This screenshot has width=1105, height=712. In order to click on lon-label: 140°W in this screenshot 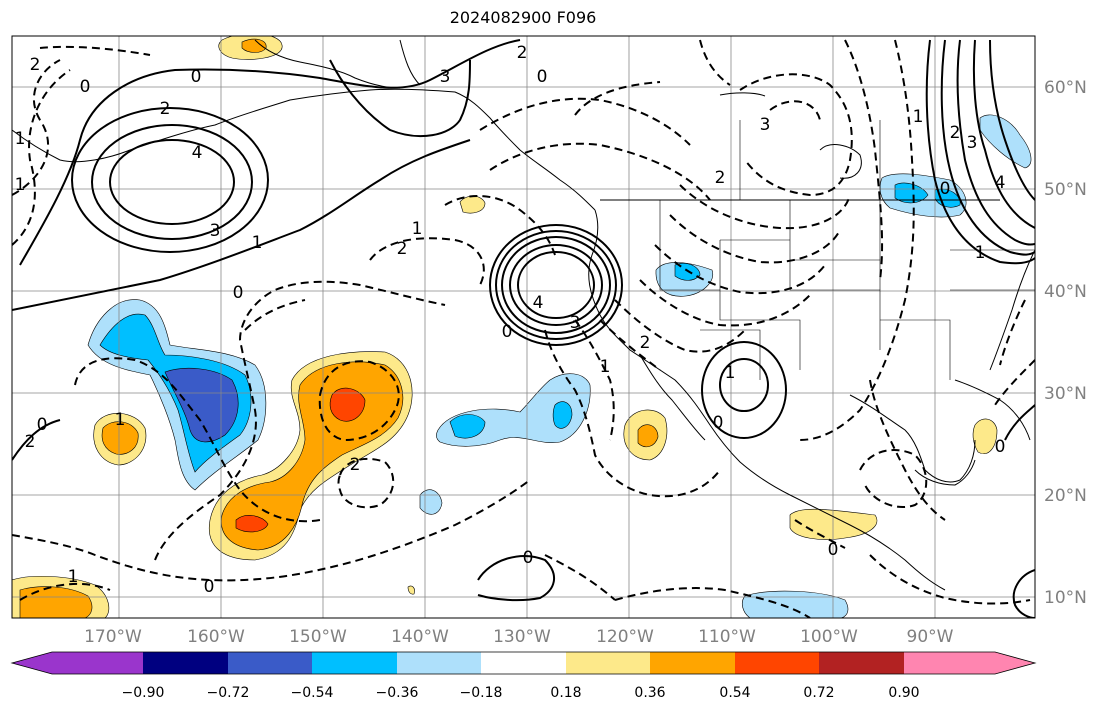, I will do `click(420, 637)`.